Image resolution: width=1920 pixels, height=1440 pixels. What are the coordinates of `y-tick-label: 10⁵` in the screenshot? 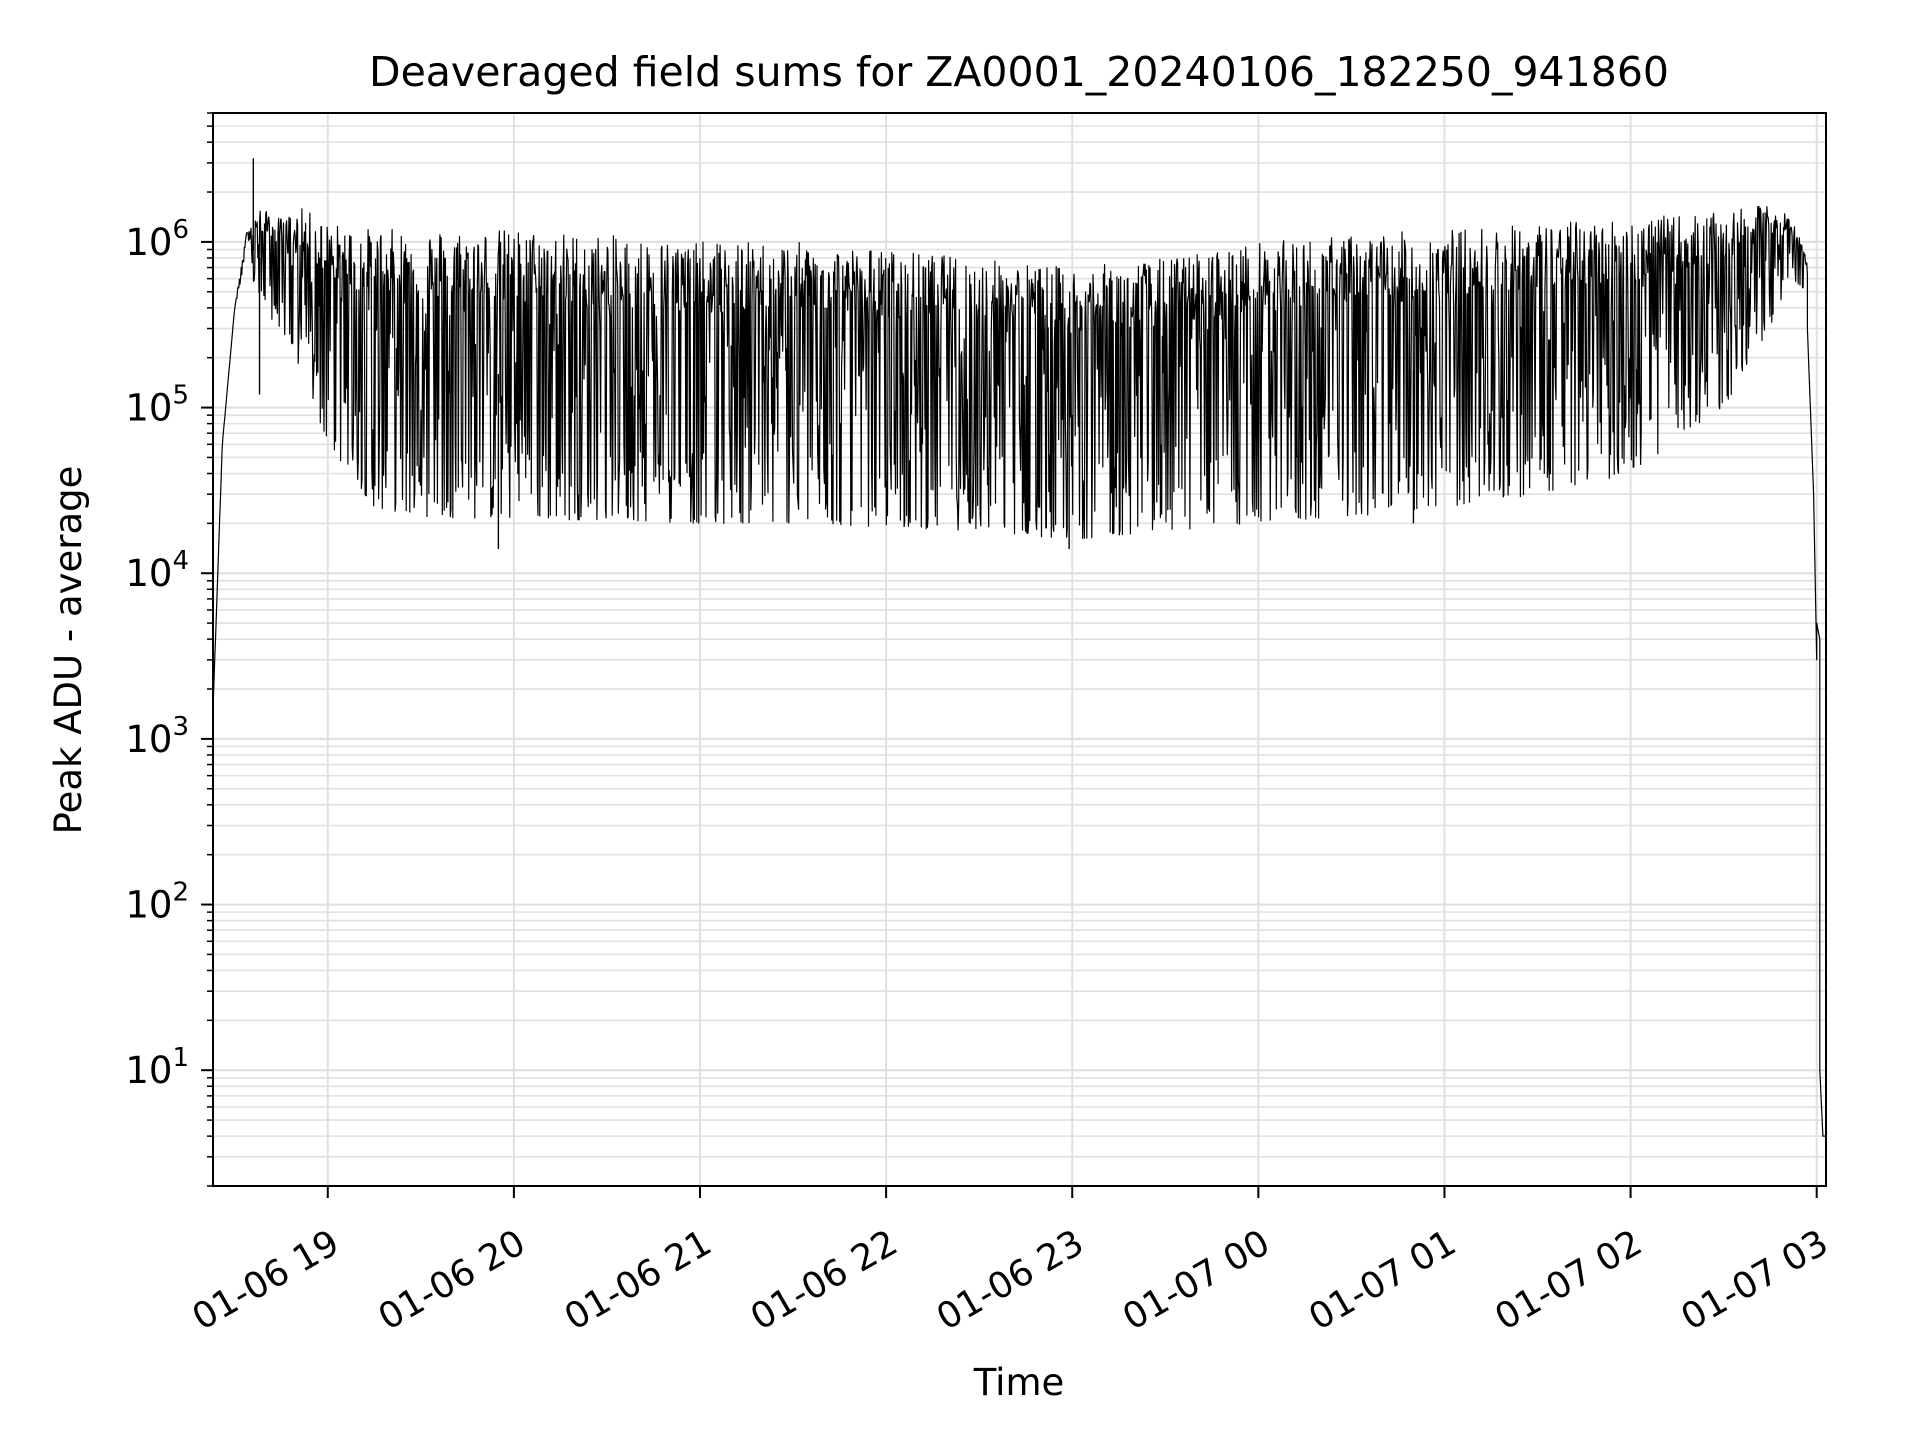 It's located at (157, 405).